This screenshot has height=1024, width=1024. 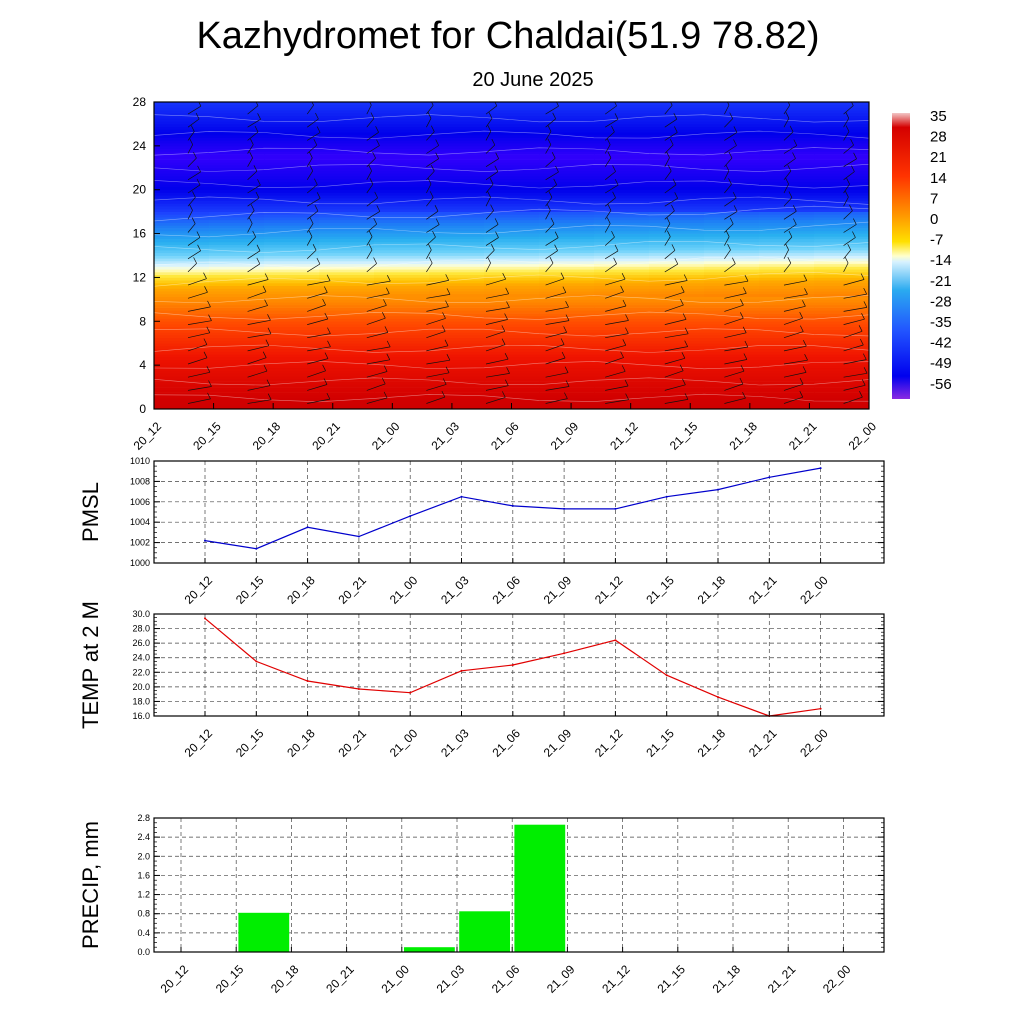 I want to click on x-tick-label: 21_15, so click(x=671, y=979).